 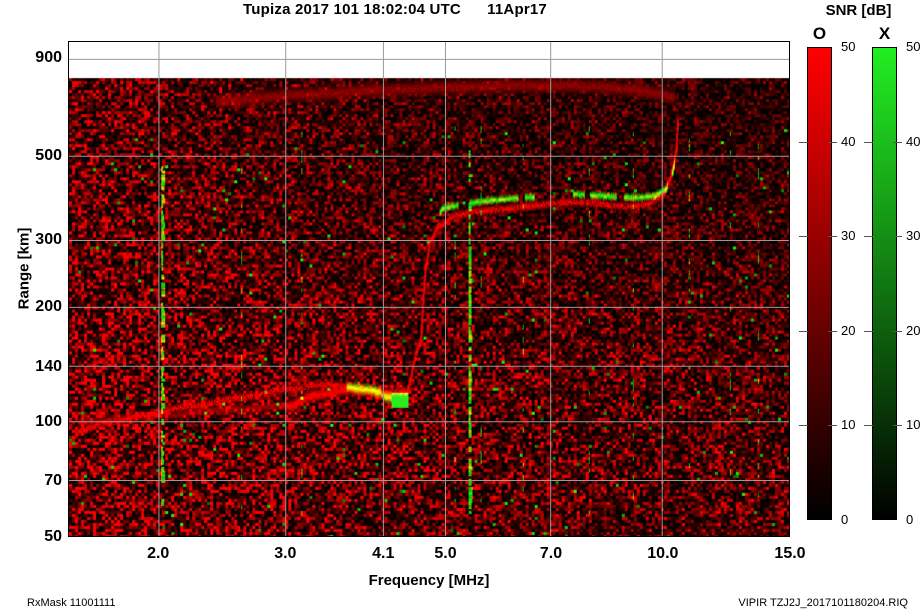 What do you see at coordinates (913, 236) in the screenshot?
I see `colorbar-x-tick-30: 30` at bounding box center [913, 236].